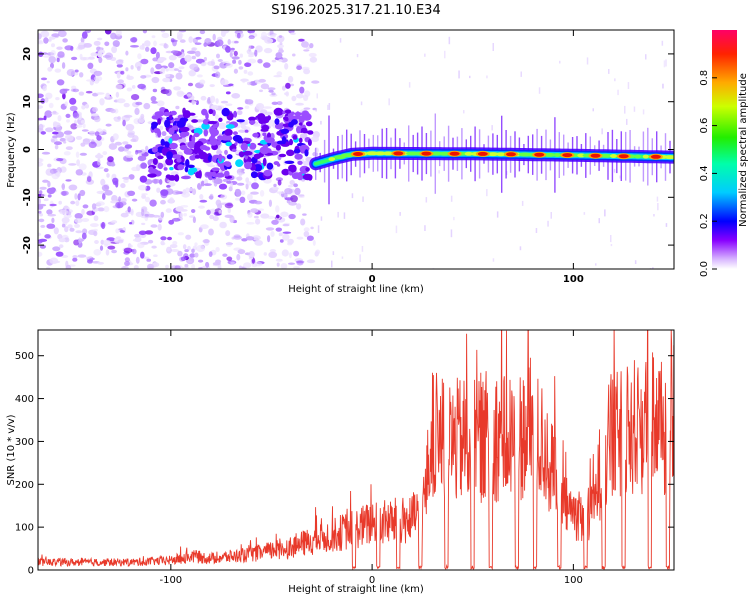  Describe the element at coordinates (24, 399) in the screenshot. I see `snr-y-tick-label: 400` at that location.